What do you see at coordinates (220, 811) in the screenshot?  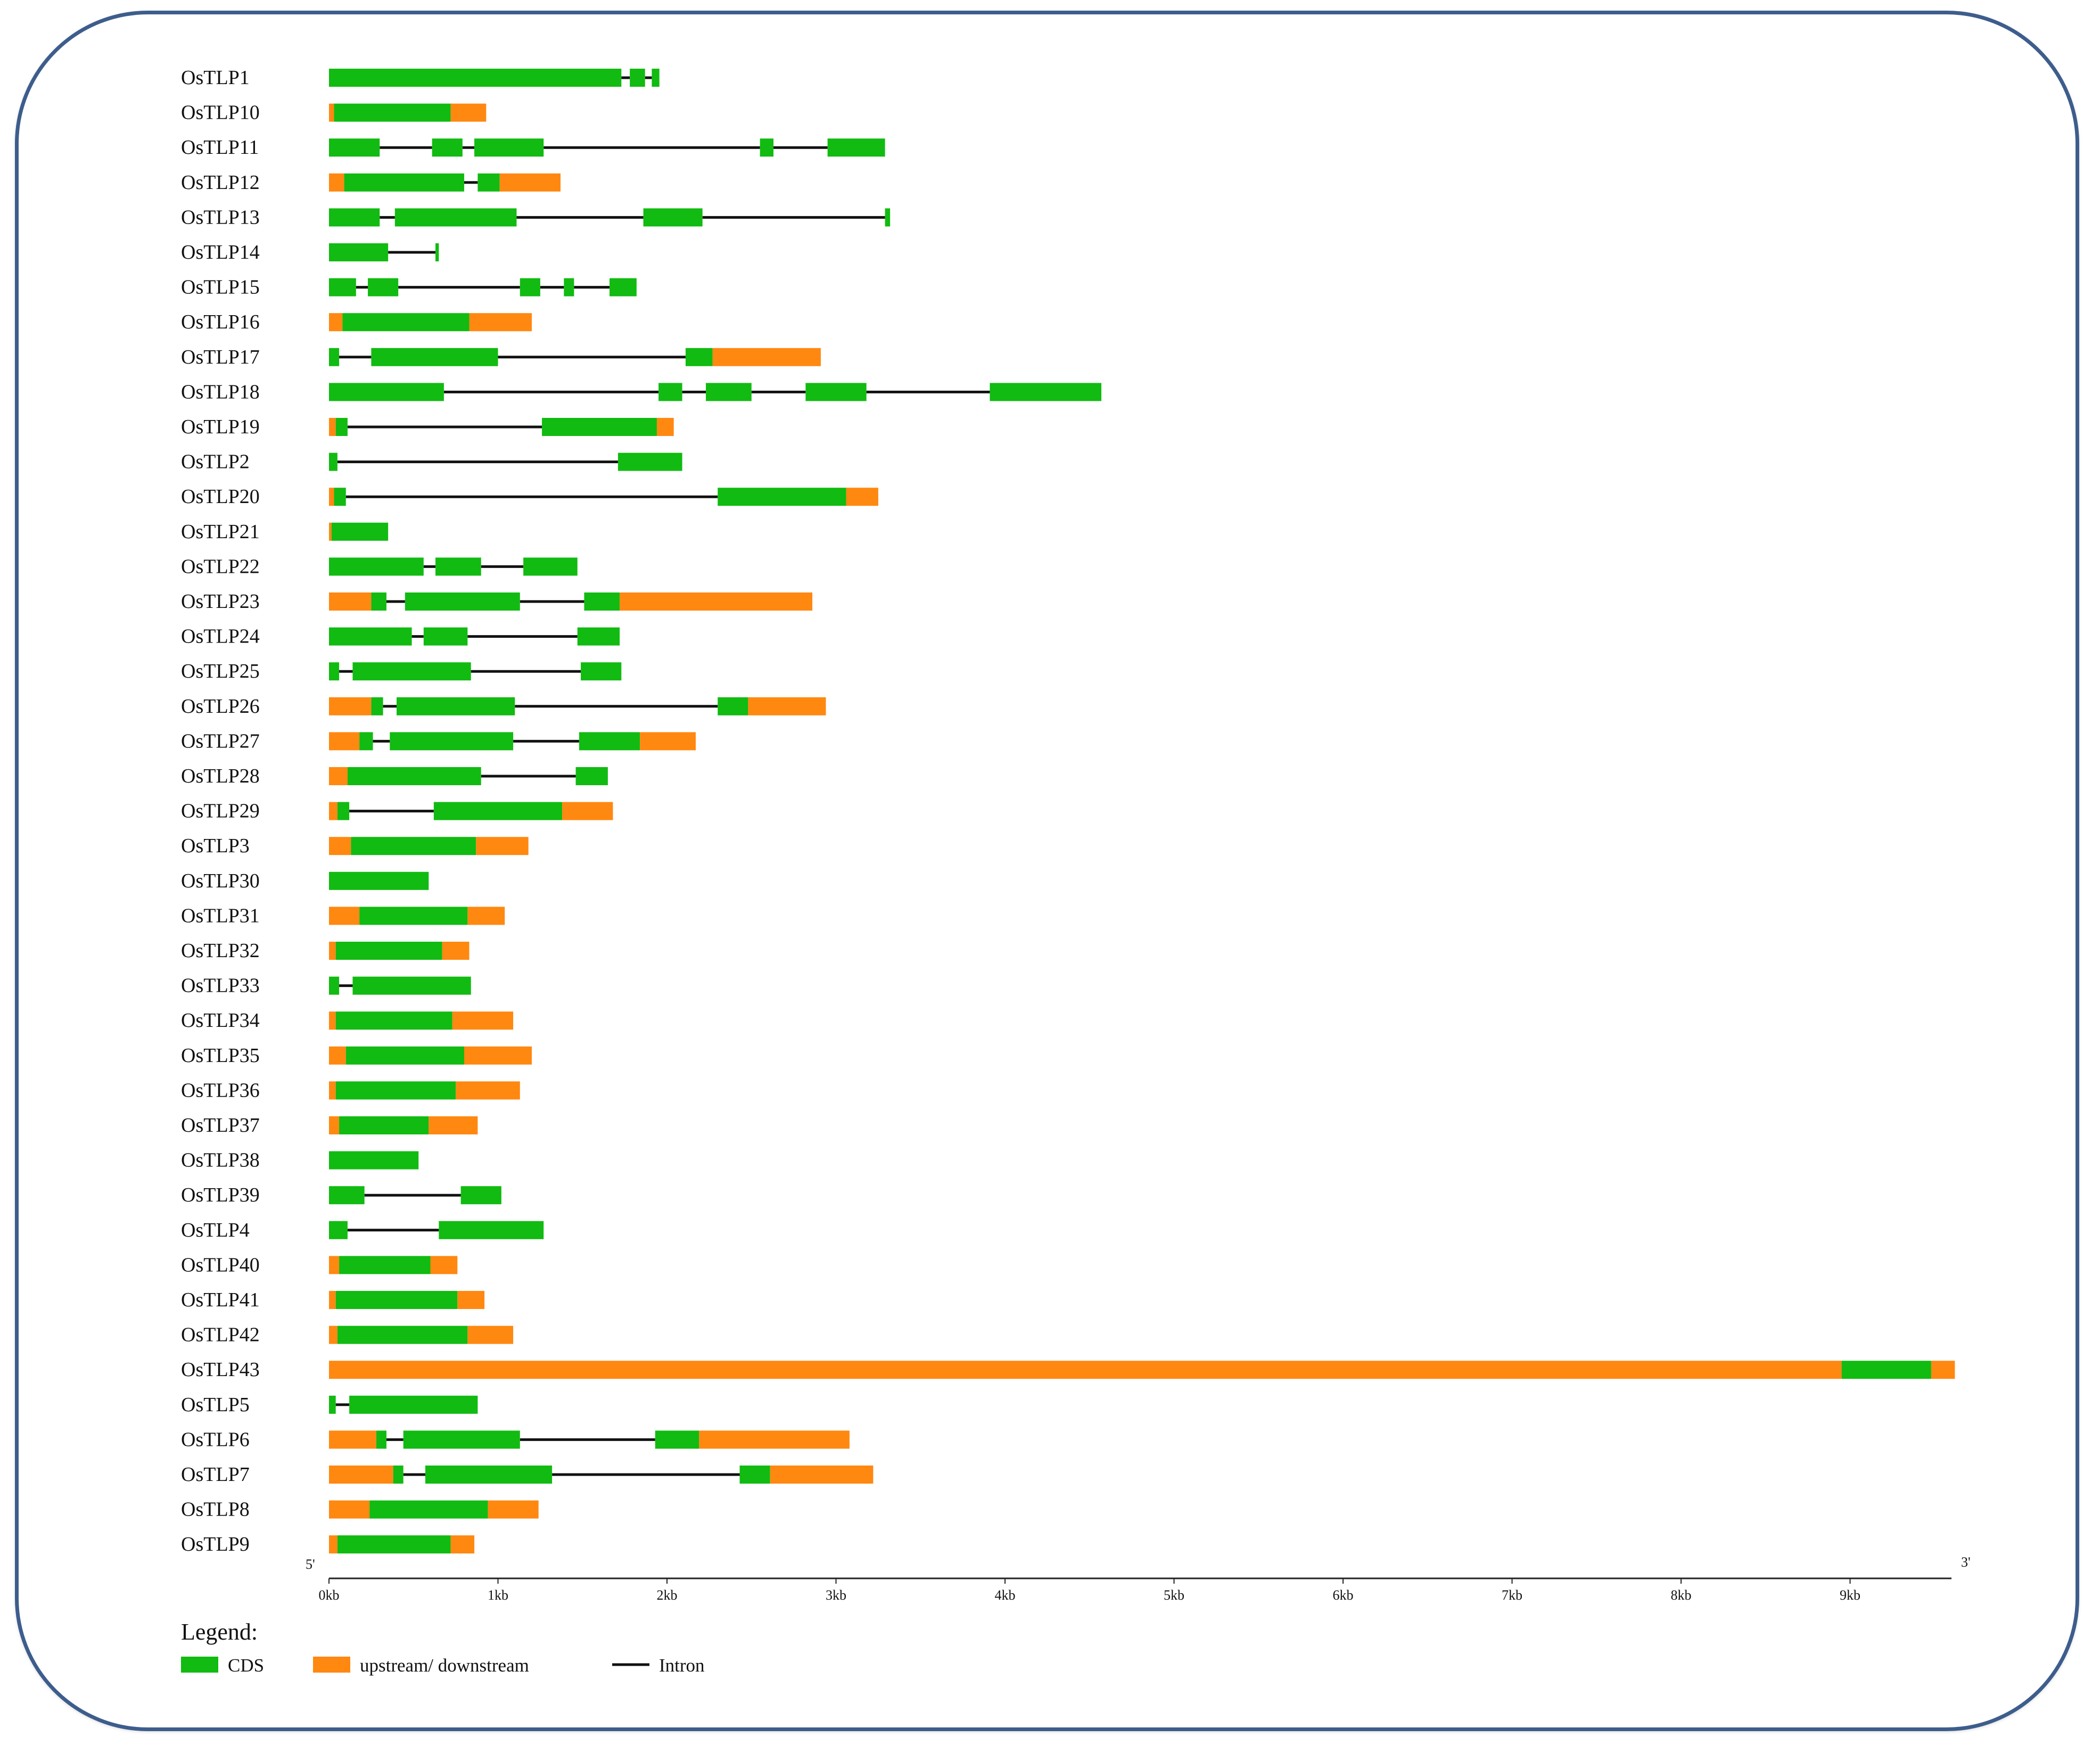 I see `gene-label: OsTLP29` at bounding box center [220, 811].